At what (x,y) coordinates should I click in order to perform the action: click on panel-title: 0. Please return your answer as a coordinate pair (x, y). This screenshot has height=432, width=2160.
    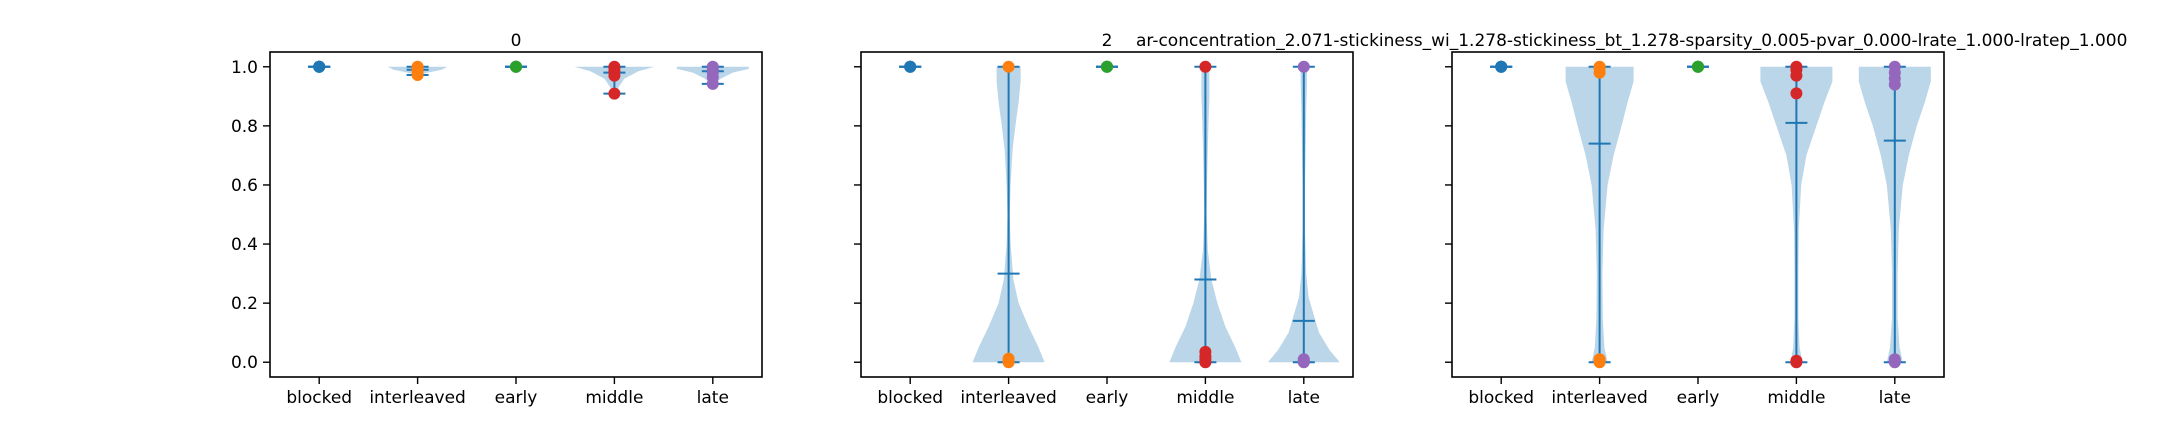
    Looking at the image, I should click on (516, 41).